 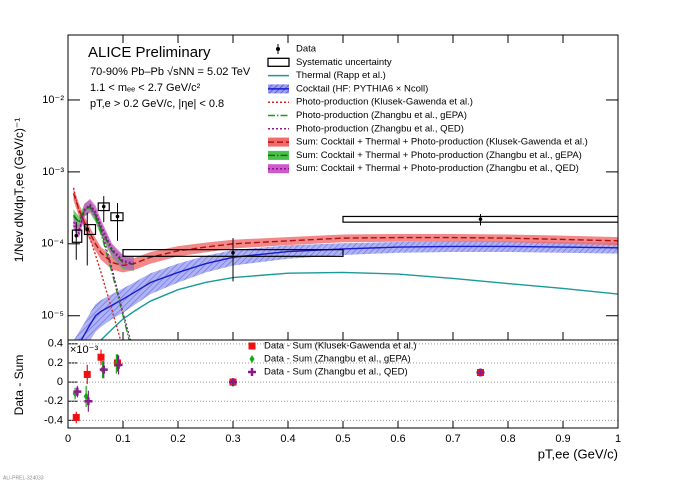 What do you see at coordinates (84, 350) in the screenshot?
I see `multiplier: ×10⁻³` at bounding box center [84, 350].